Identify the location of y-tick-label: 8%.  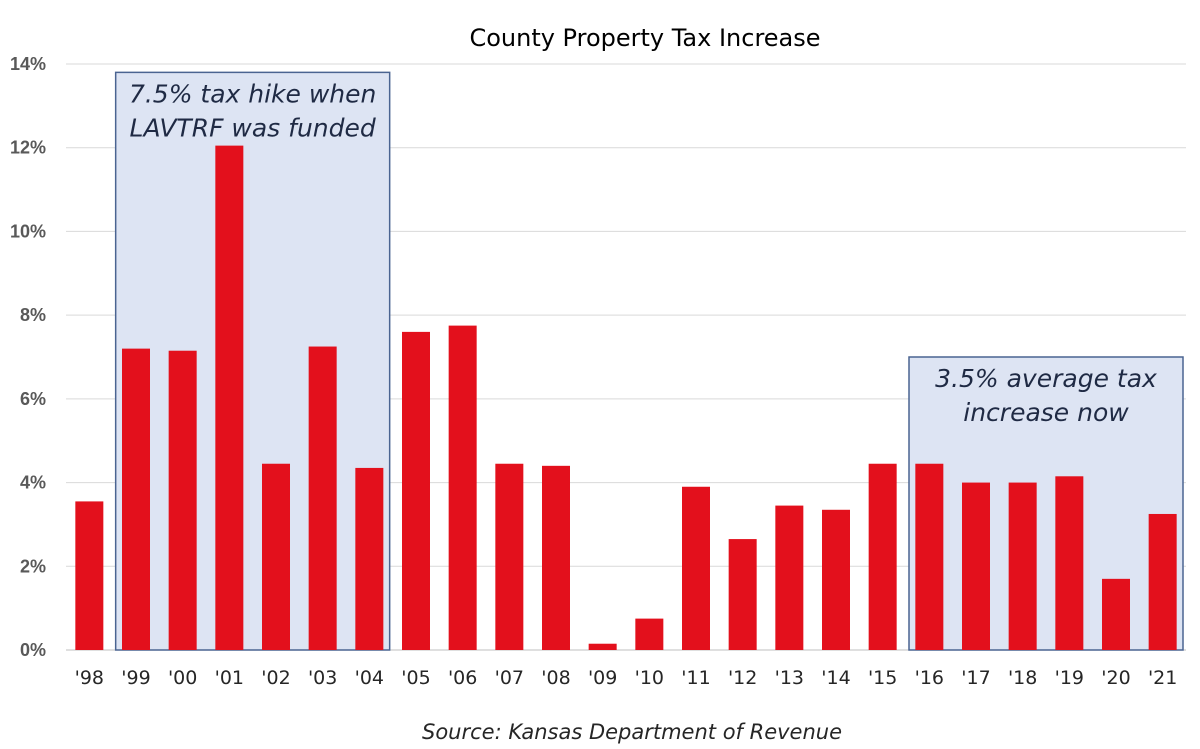
(33, 315).